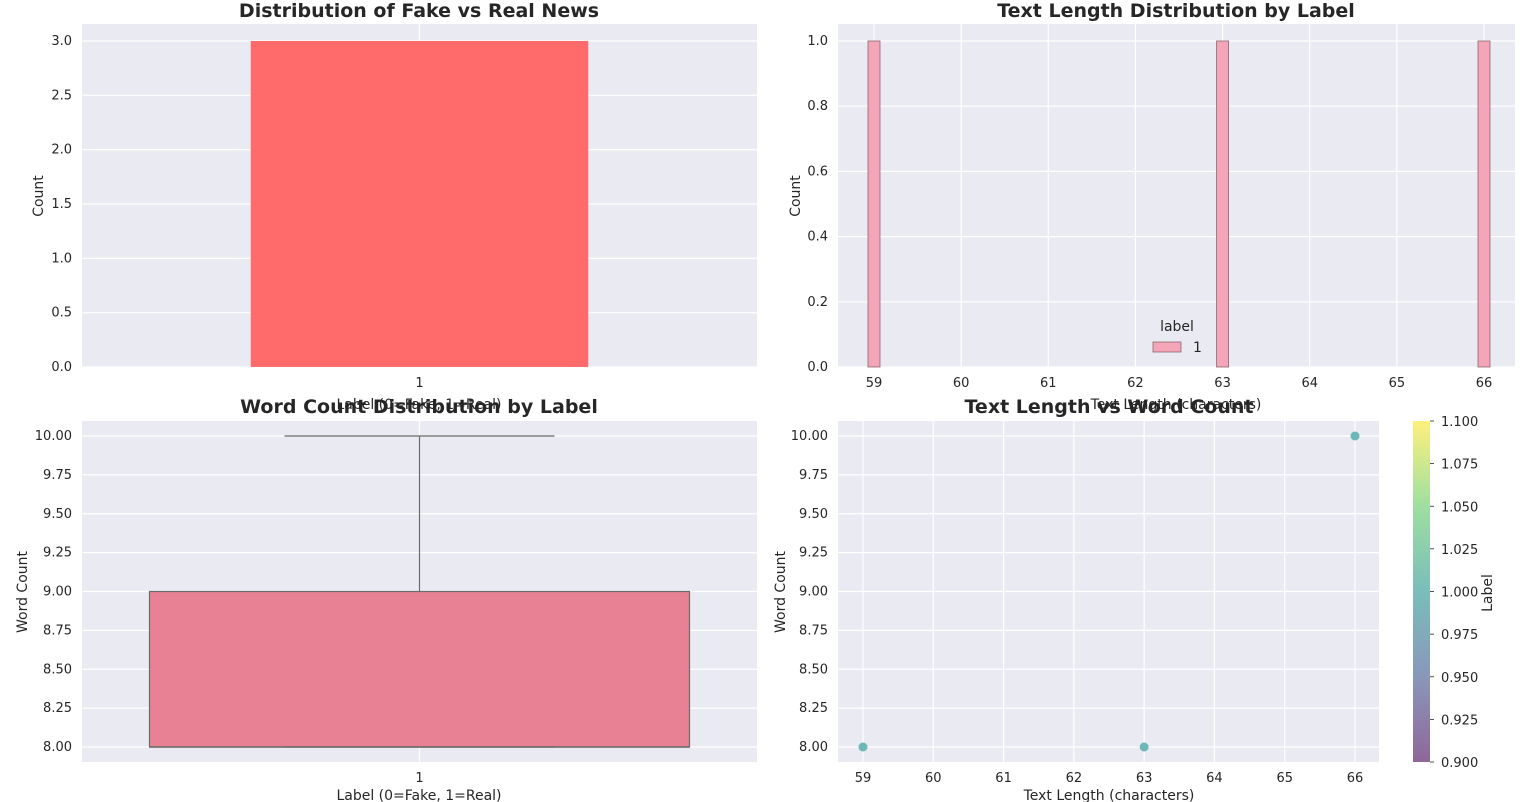 The height and width of the screenshot is (802, 1536). Describe the element at coordinates (1459, 720) in the screenshot. I see `tick-label: 0.925` at that location.